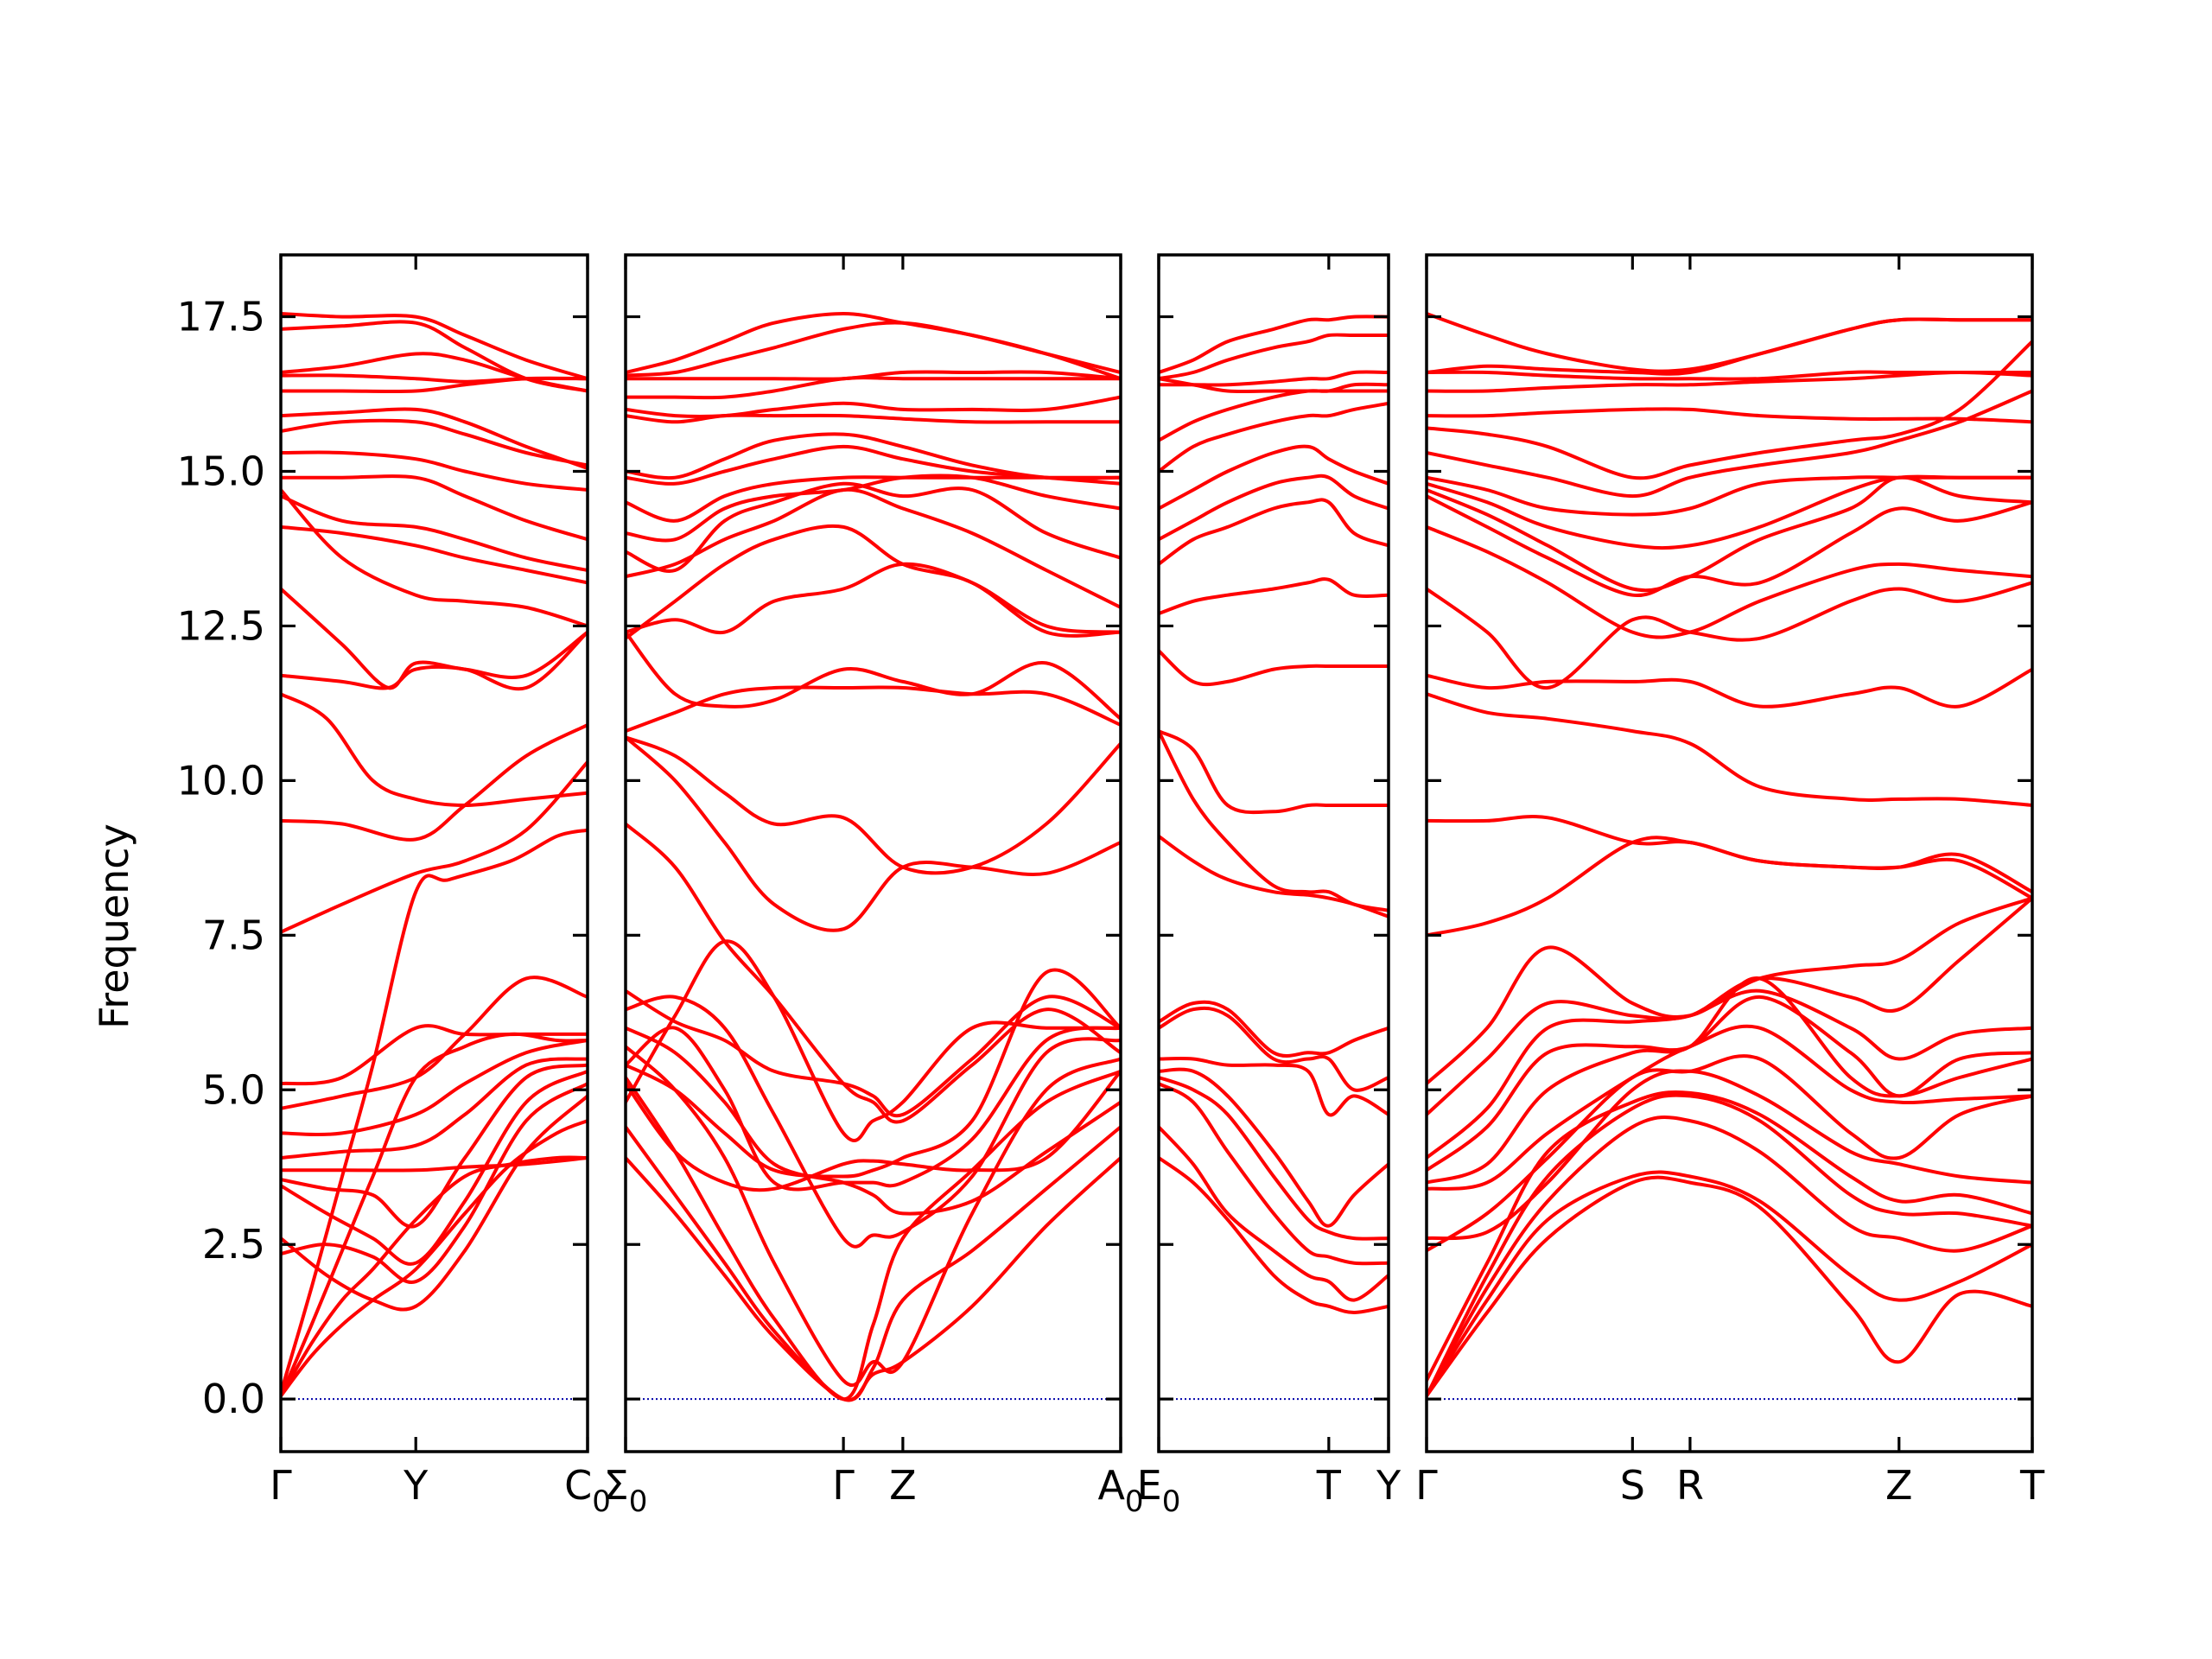 The width and height of the screenshot is (2212, 1659). Describe the element at coordinates (587, 1490) in the screenshot. I see `x-tick-label: C0` at that location.